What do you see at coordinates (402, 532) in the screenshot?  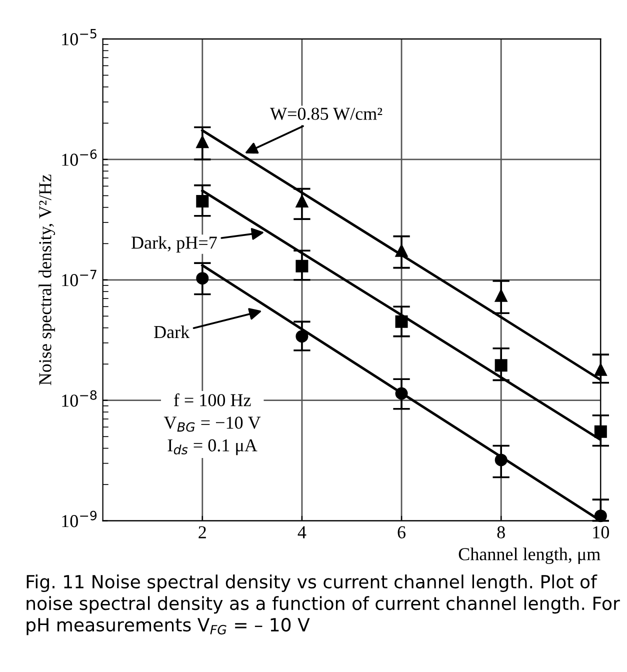 I see `x-tick-label: 6` at bounding box center [402, 532].